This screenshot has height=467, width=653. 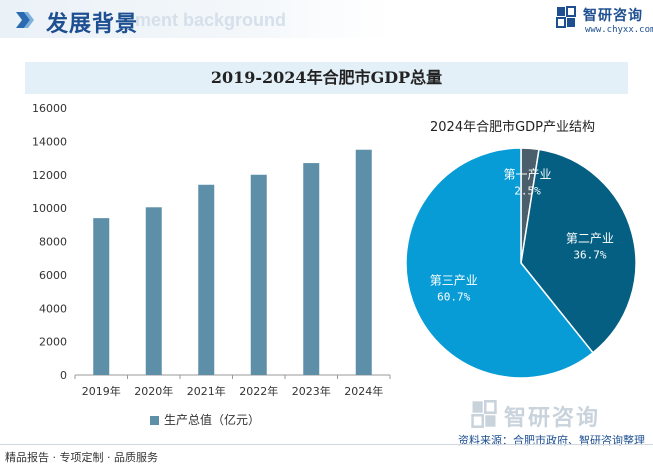 I want to click on y-tick-label: 16000, so click(x=49, y=108).